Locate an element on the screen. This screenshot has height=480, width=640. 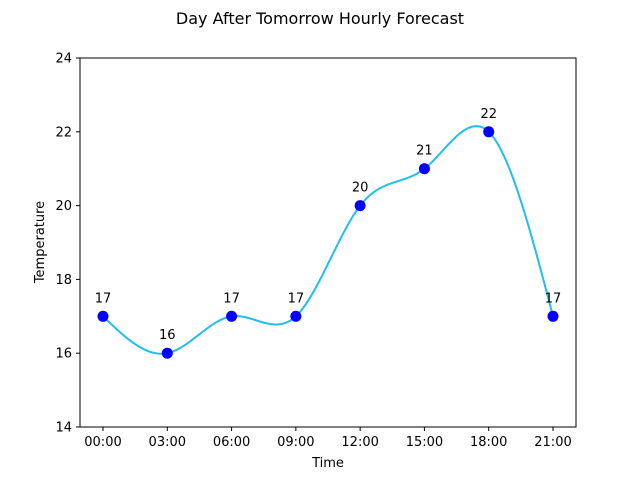
data-label: 16 is located at coordinates (167, 335).